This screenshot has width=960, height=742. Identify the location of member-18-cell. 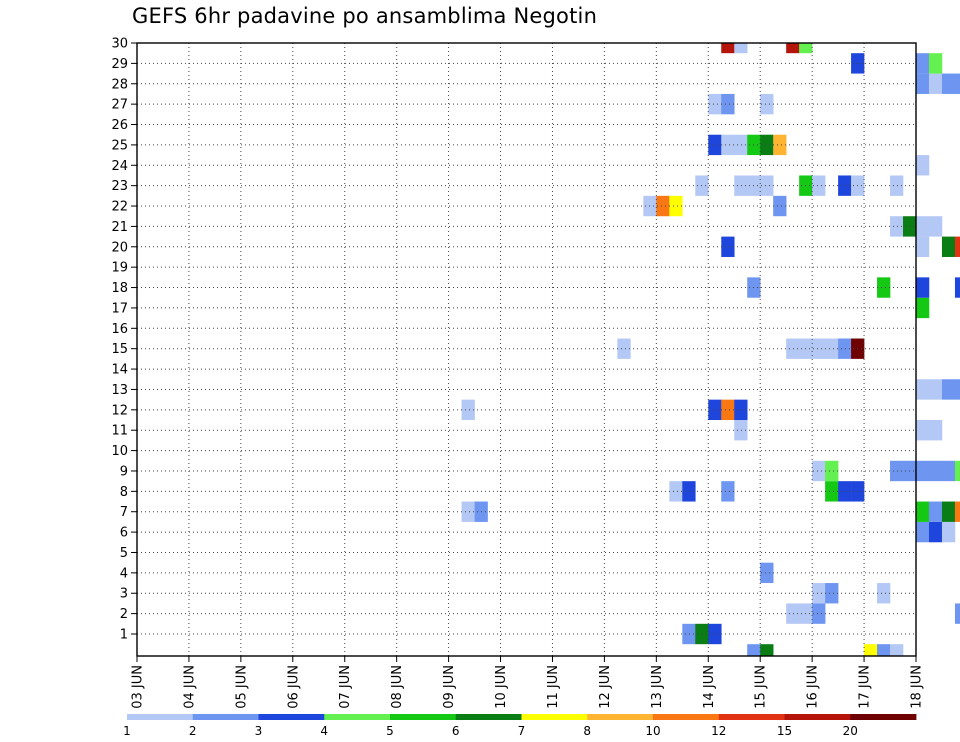
(884, 287).